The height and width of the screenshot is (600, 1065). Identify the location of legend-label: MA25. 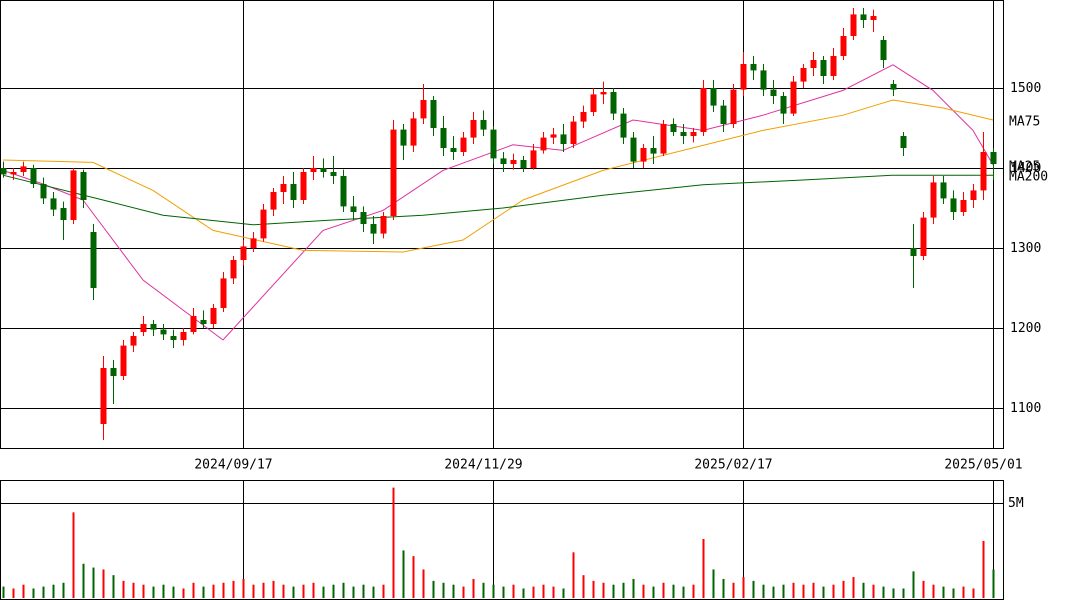
(1024, 166).